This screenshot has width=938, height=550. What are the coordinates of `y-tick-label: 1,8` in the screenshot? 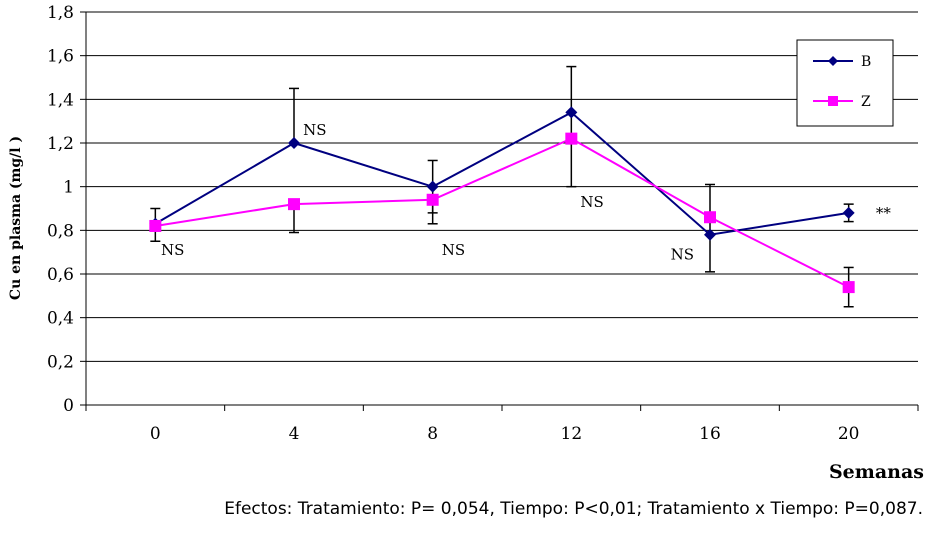 It's located at (60, 13).